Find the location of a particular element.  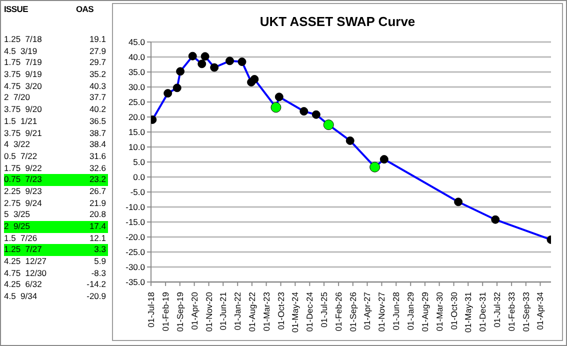

category-label: 4.5 3/19 is located at coordinates (21, 52).